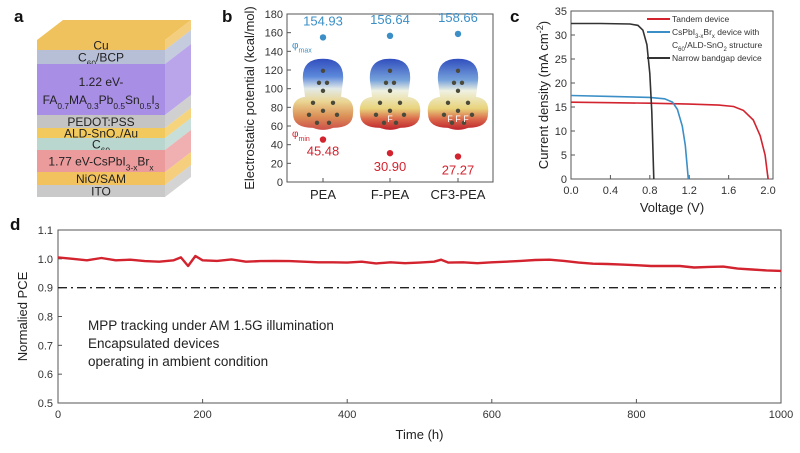 This screenshot has height=453, width=800. I want to click on esp-value-label: 156.64, so click(390, 19).